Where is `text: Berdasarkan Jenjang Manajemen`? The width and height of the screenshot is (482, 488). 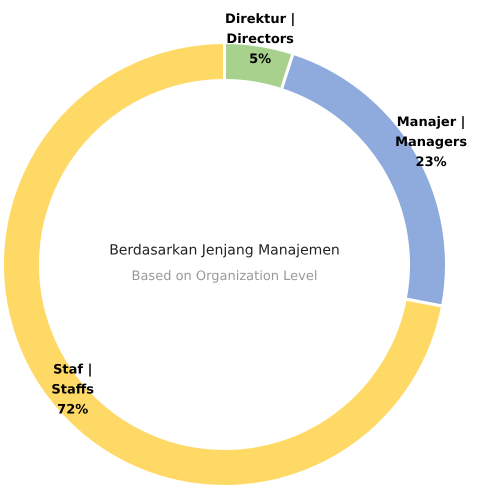
text: Berdasarkan Jenjang Manajemen is located at coordinates (224, 250).